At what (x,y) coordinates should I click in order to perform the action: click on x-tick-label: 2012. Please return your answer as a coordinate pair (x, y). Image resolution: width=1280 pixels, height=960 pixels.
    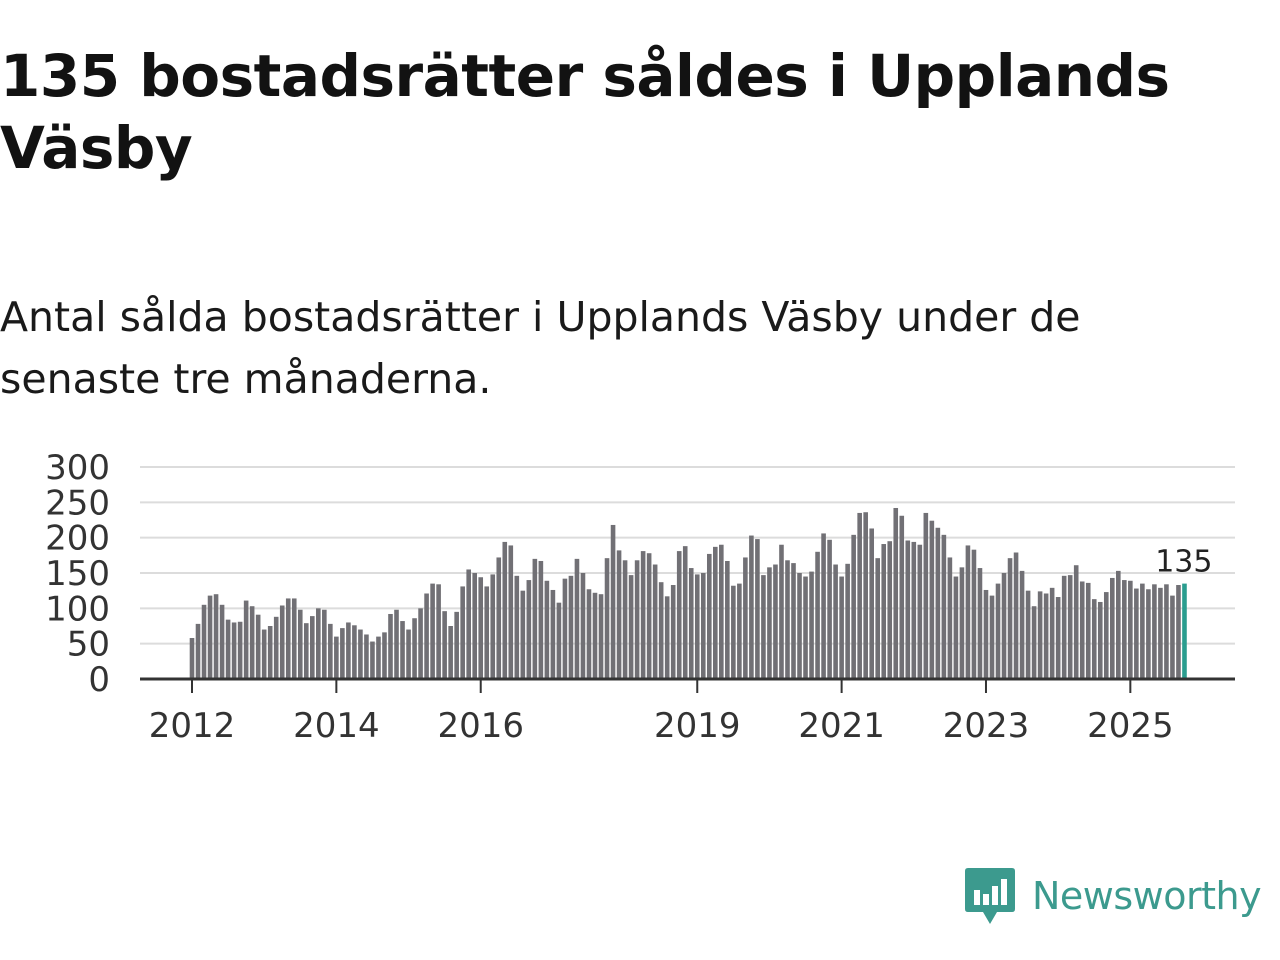
    Looking at the image, I should click on (192, 726).